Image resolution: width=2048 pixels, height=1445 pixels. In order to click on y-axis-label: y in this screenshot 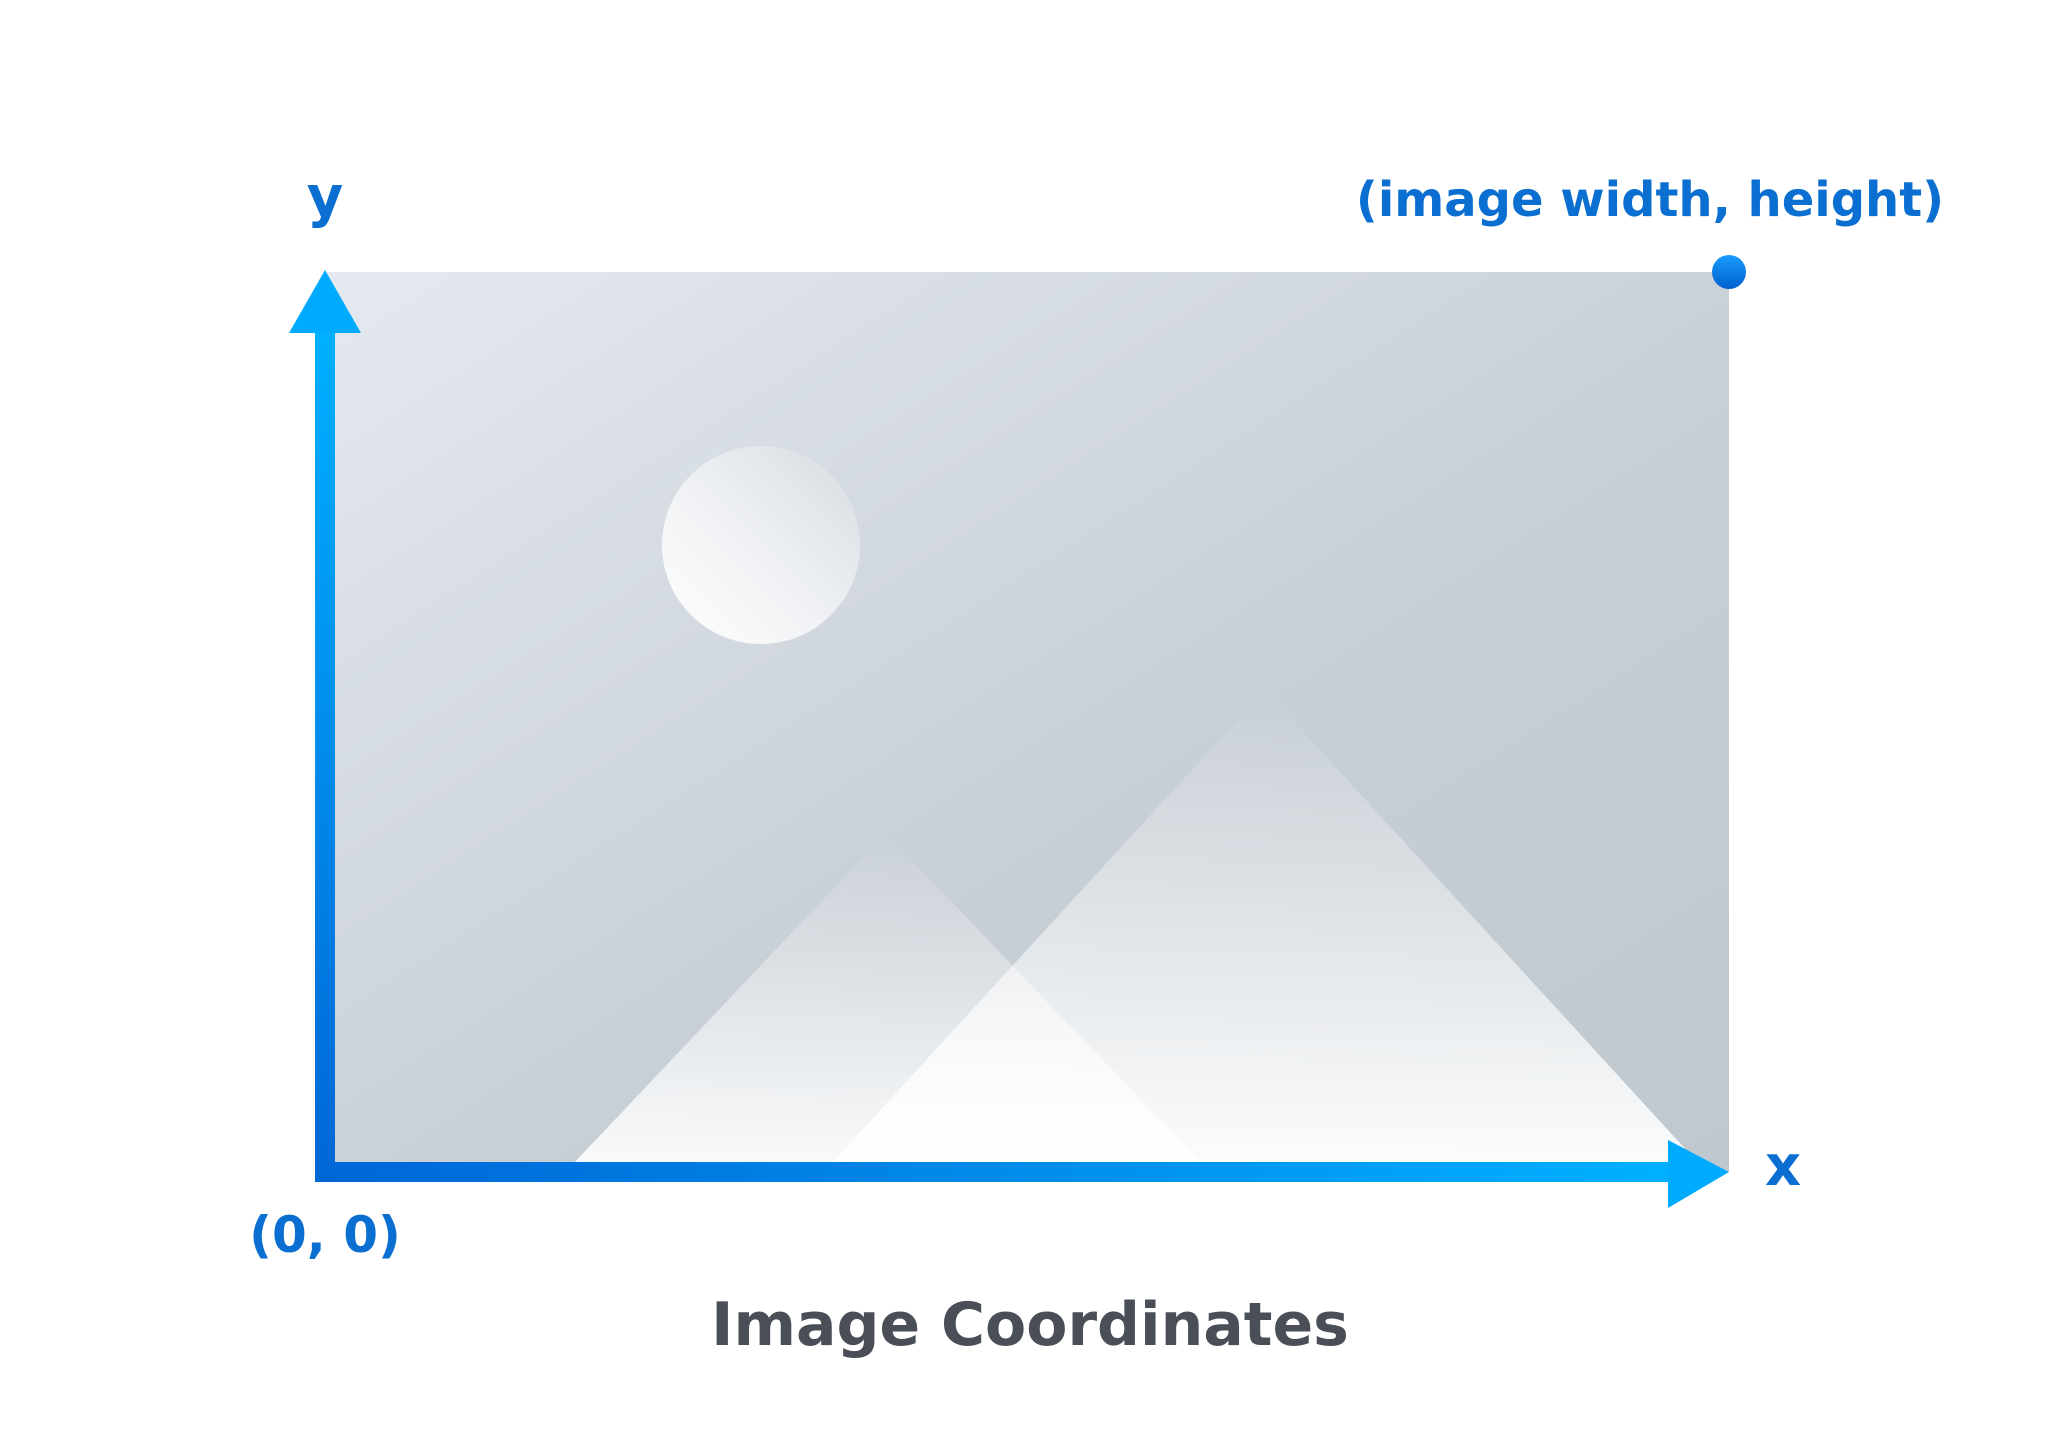, I will do `click(325, 197)`.